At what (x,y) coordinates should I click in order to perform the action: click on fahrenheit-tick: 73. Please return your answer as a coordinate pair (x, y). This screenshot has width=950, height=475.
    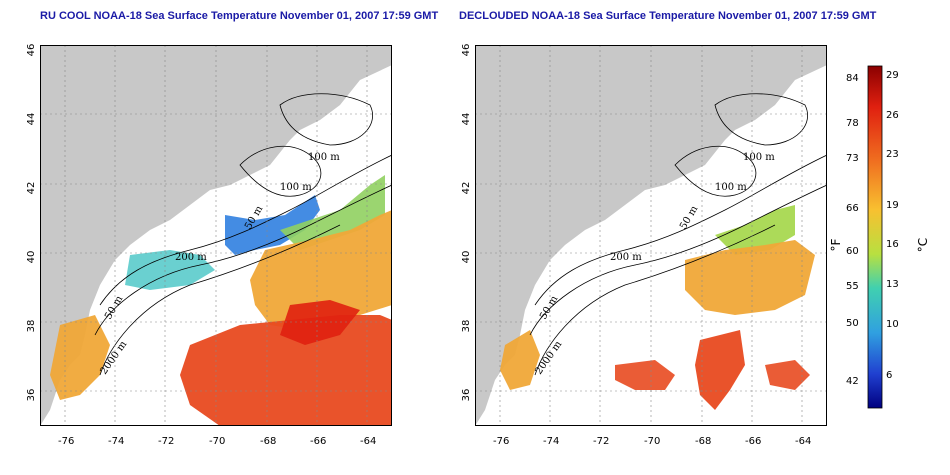
    Looking at the image, I should click on (852, 158).